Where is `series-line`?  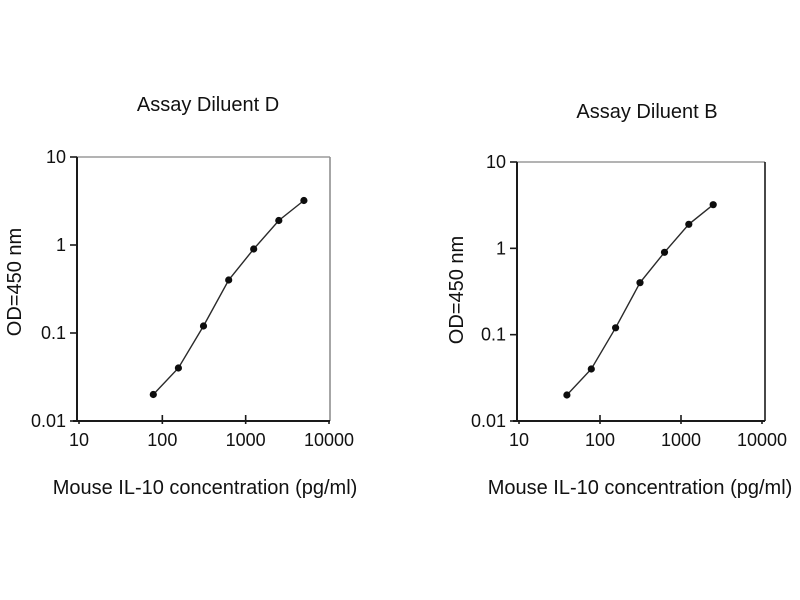 series-line is located at coordinates (228, 297).